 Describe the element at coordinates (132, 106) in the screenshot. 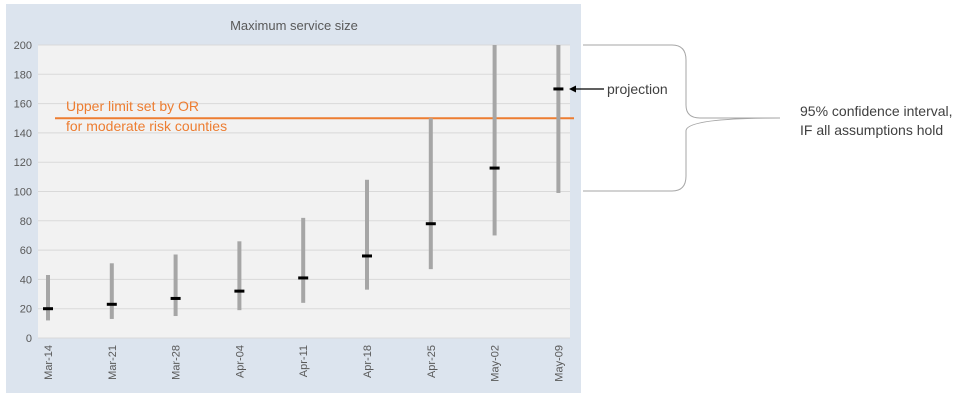

I see `reference-line-label-line1: Upper limit set by OR` at that location.